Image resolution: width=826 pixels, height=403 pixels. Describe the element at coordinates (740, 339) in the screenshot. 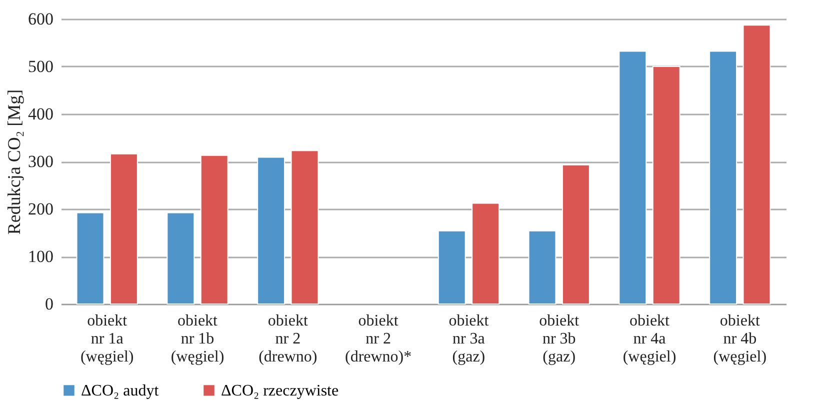

I see `x-tick-label: obiekt nr 4b (węgiel)` at that location.